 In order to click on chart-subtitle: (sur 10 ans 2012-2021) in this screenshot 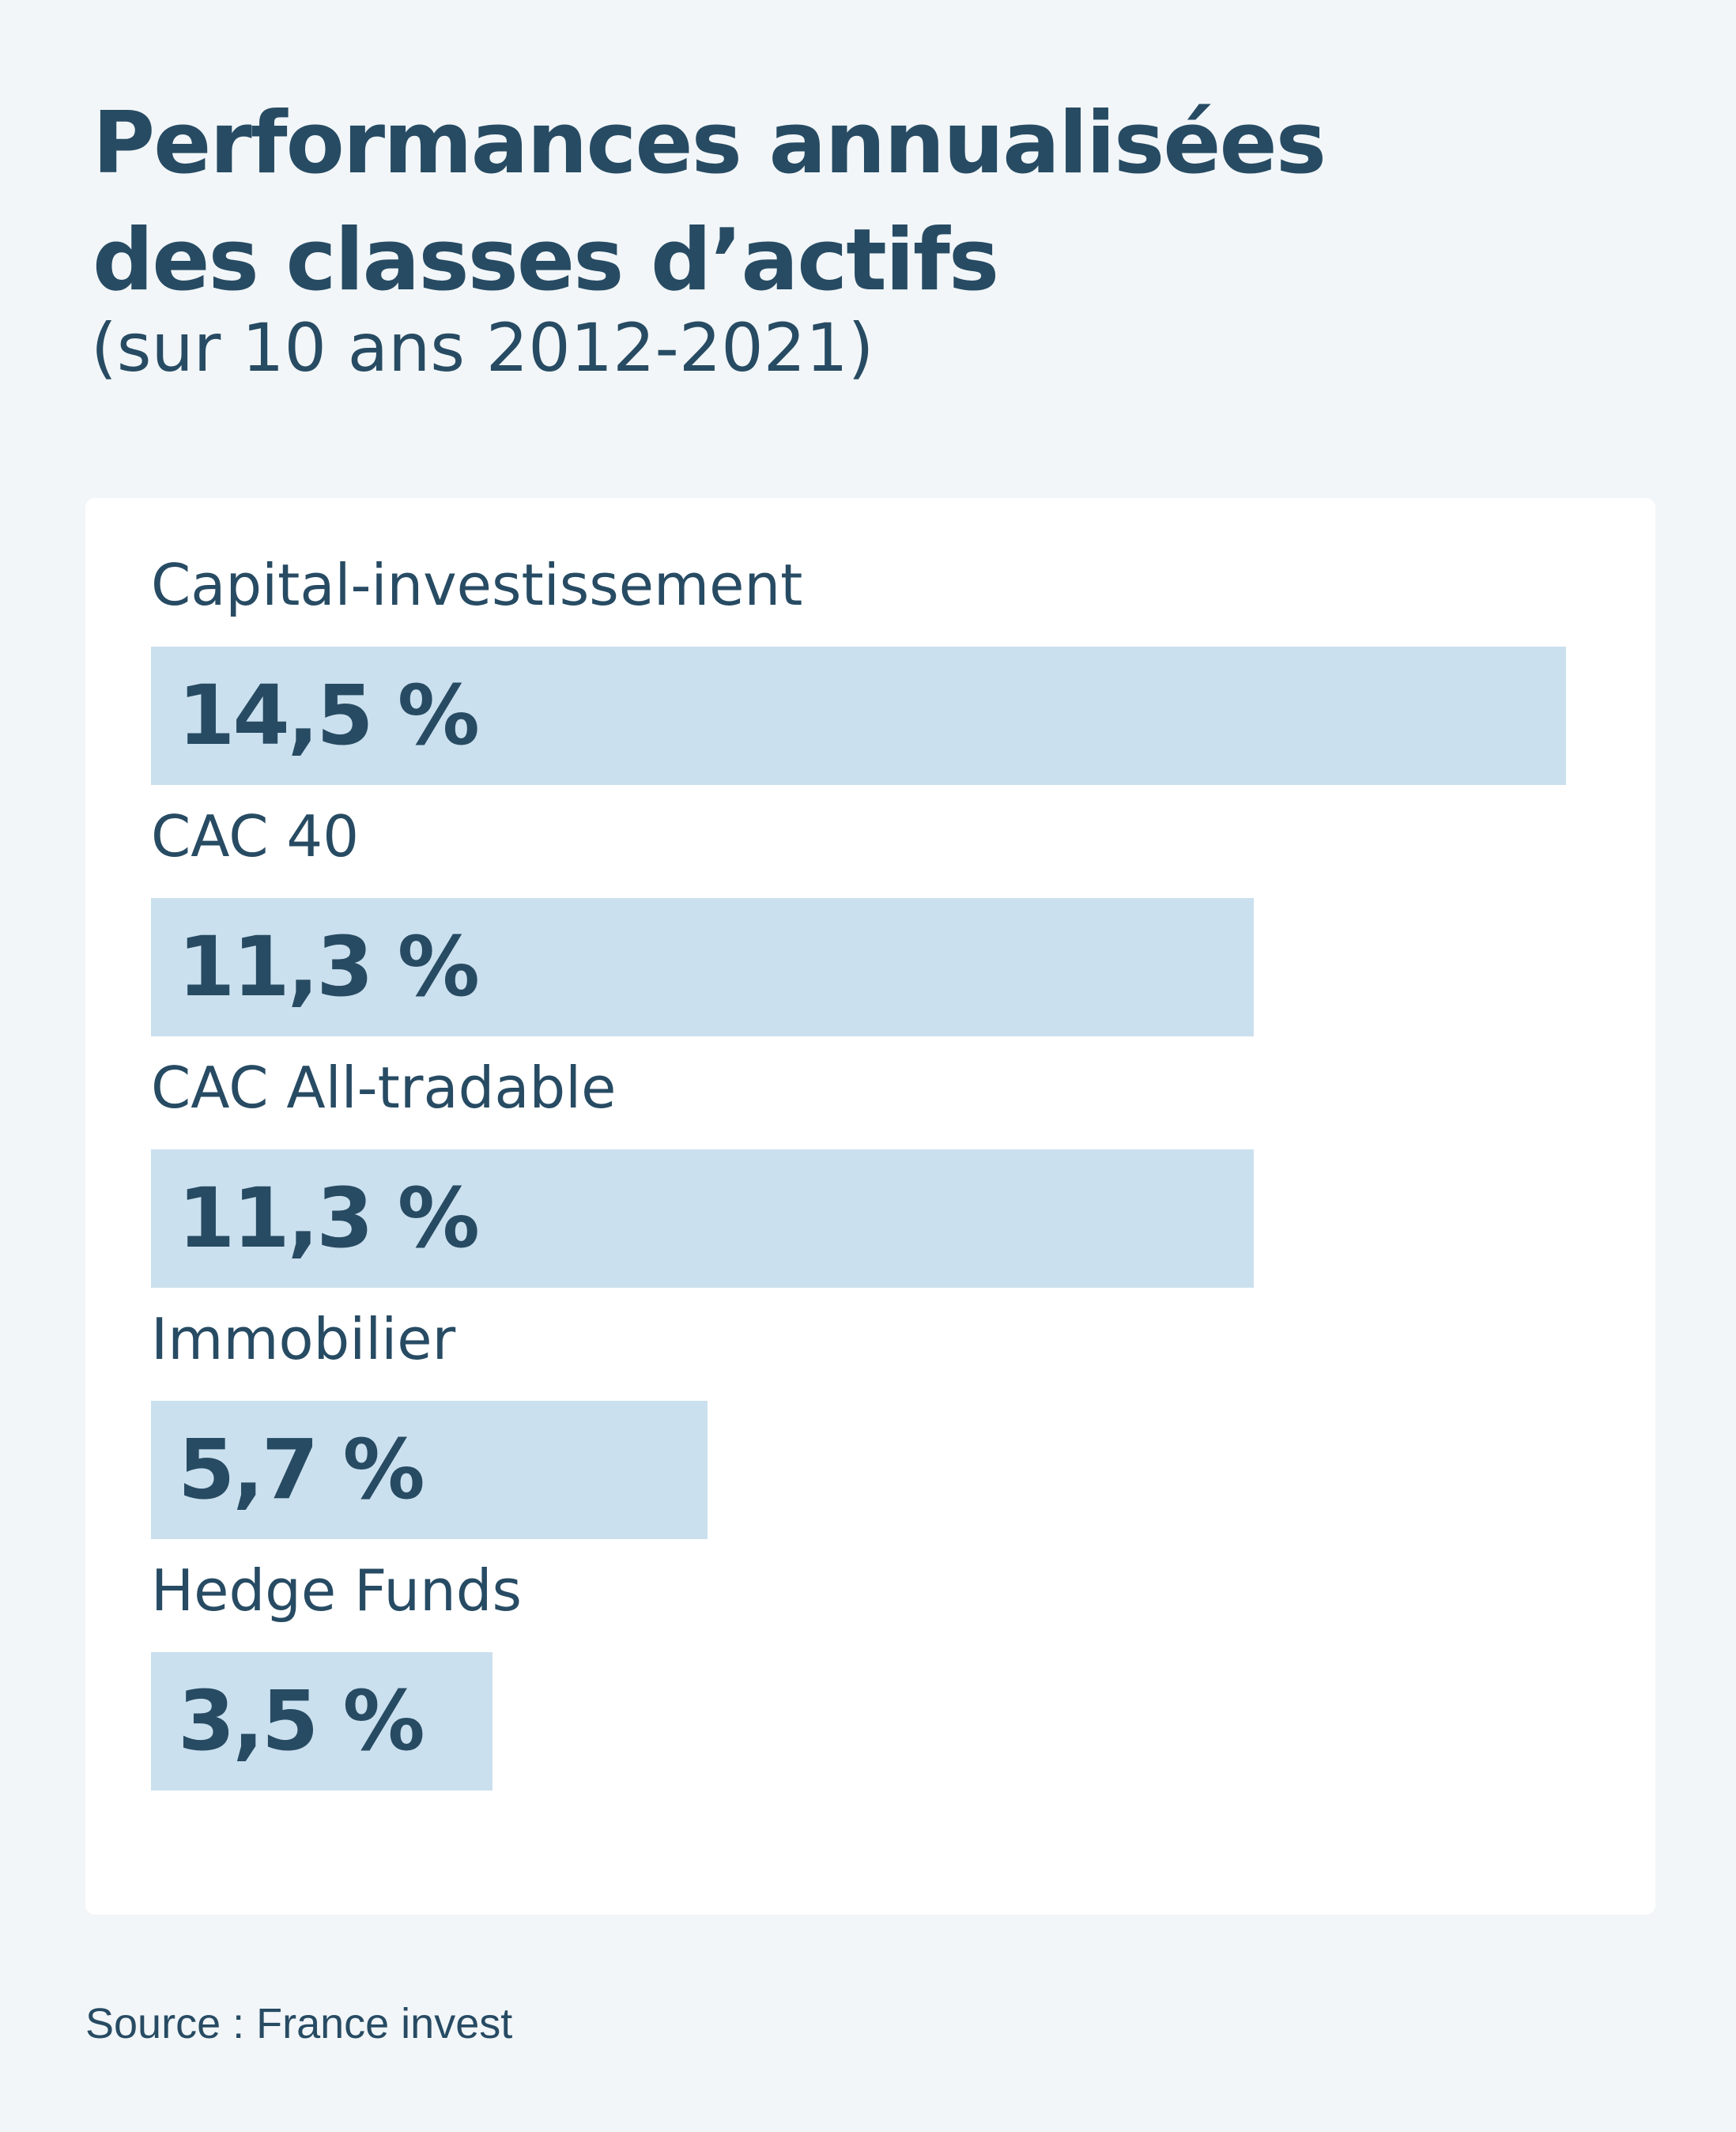, I will do `click(482, 348)`.